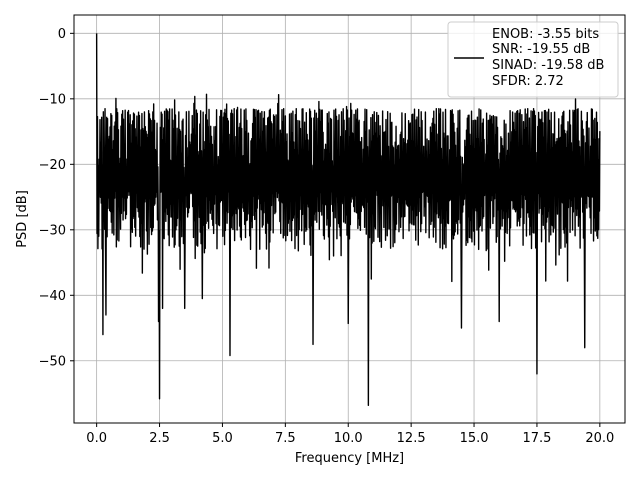  What do you see at coordinates (348, 438) in the screenshot?
I see `x-tick-label: 10.0` at bounding box center [348, 438].